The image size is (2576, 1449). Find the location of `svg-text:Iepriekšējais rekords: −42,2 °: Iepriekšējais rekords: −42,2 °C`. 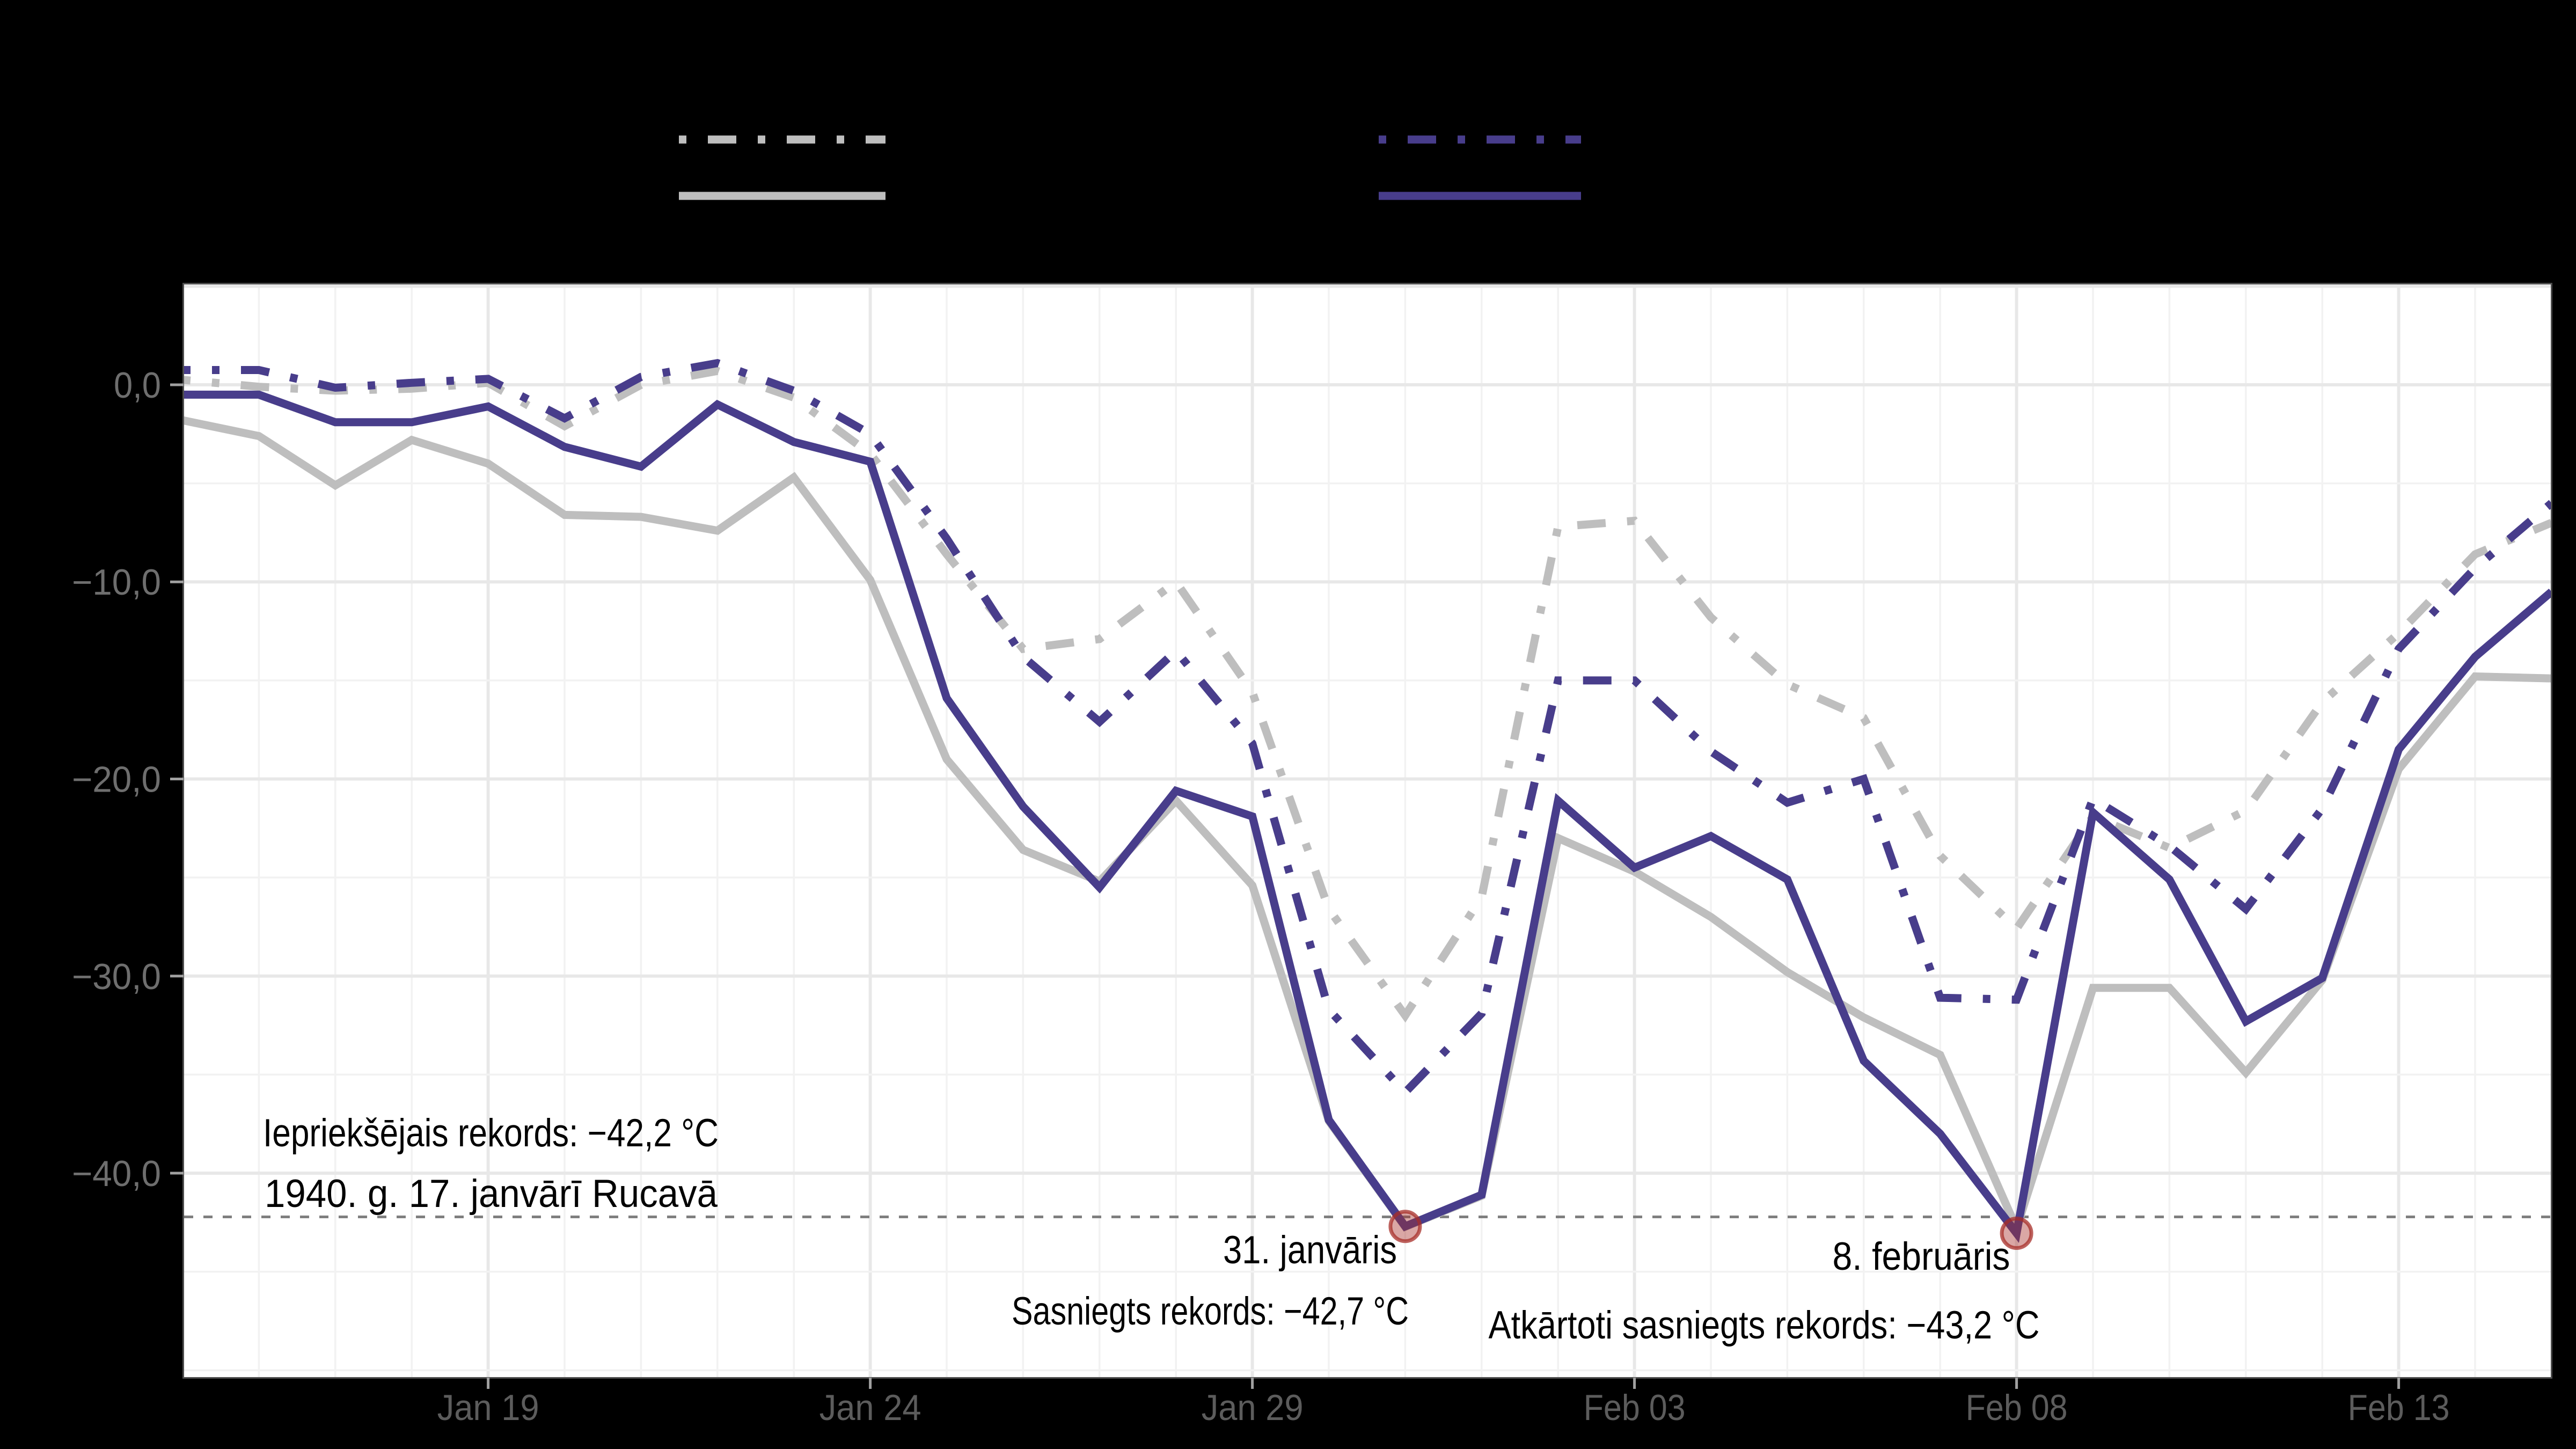

svg-text:Iepriekšējais rekords: −42,2 °: Iepriekšējais rekords: −42,2 °C is located at coordinates (491, 1133).